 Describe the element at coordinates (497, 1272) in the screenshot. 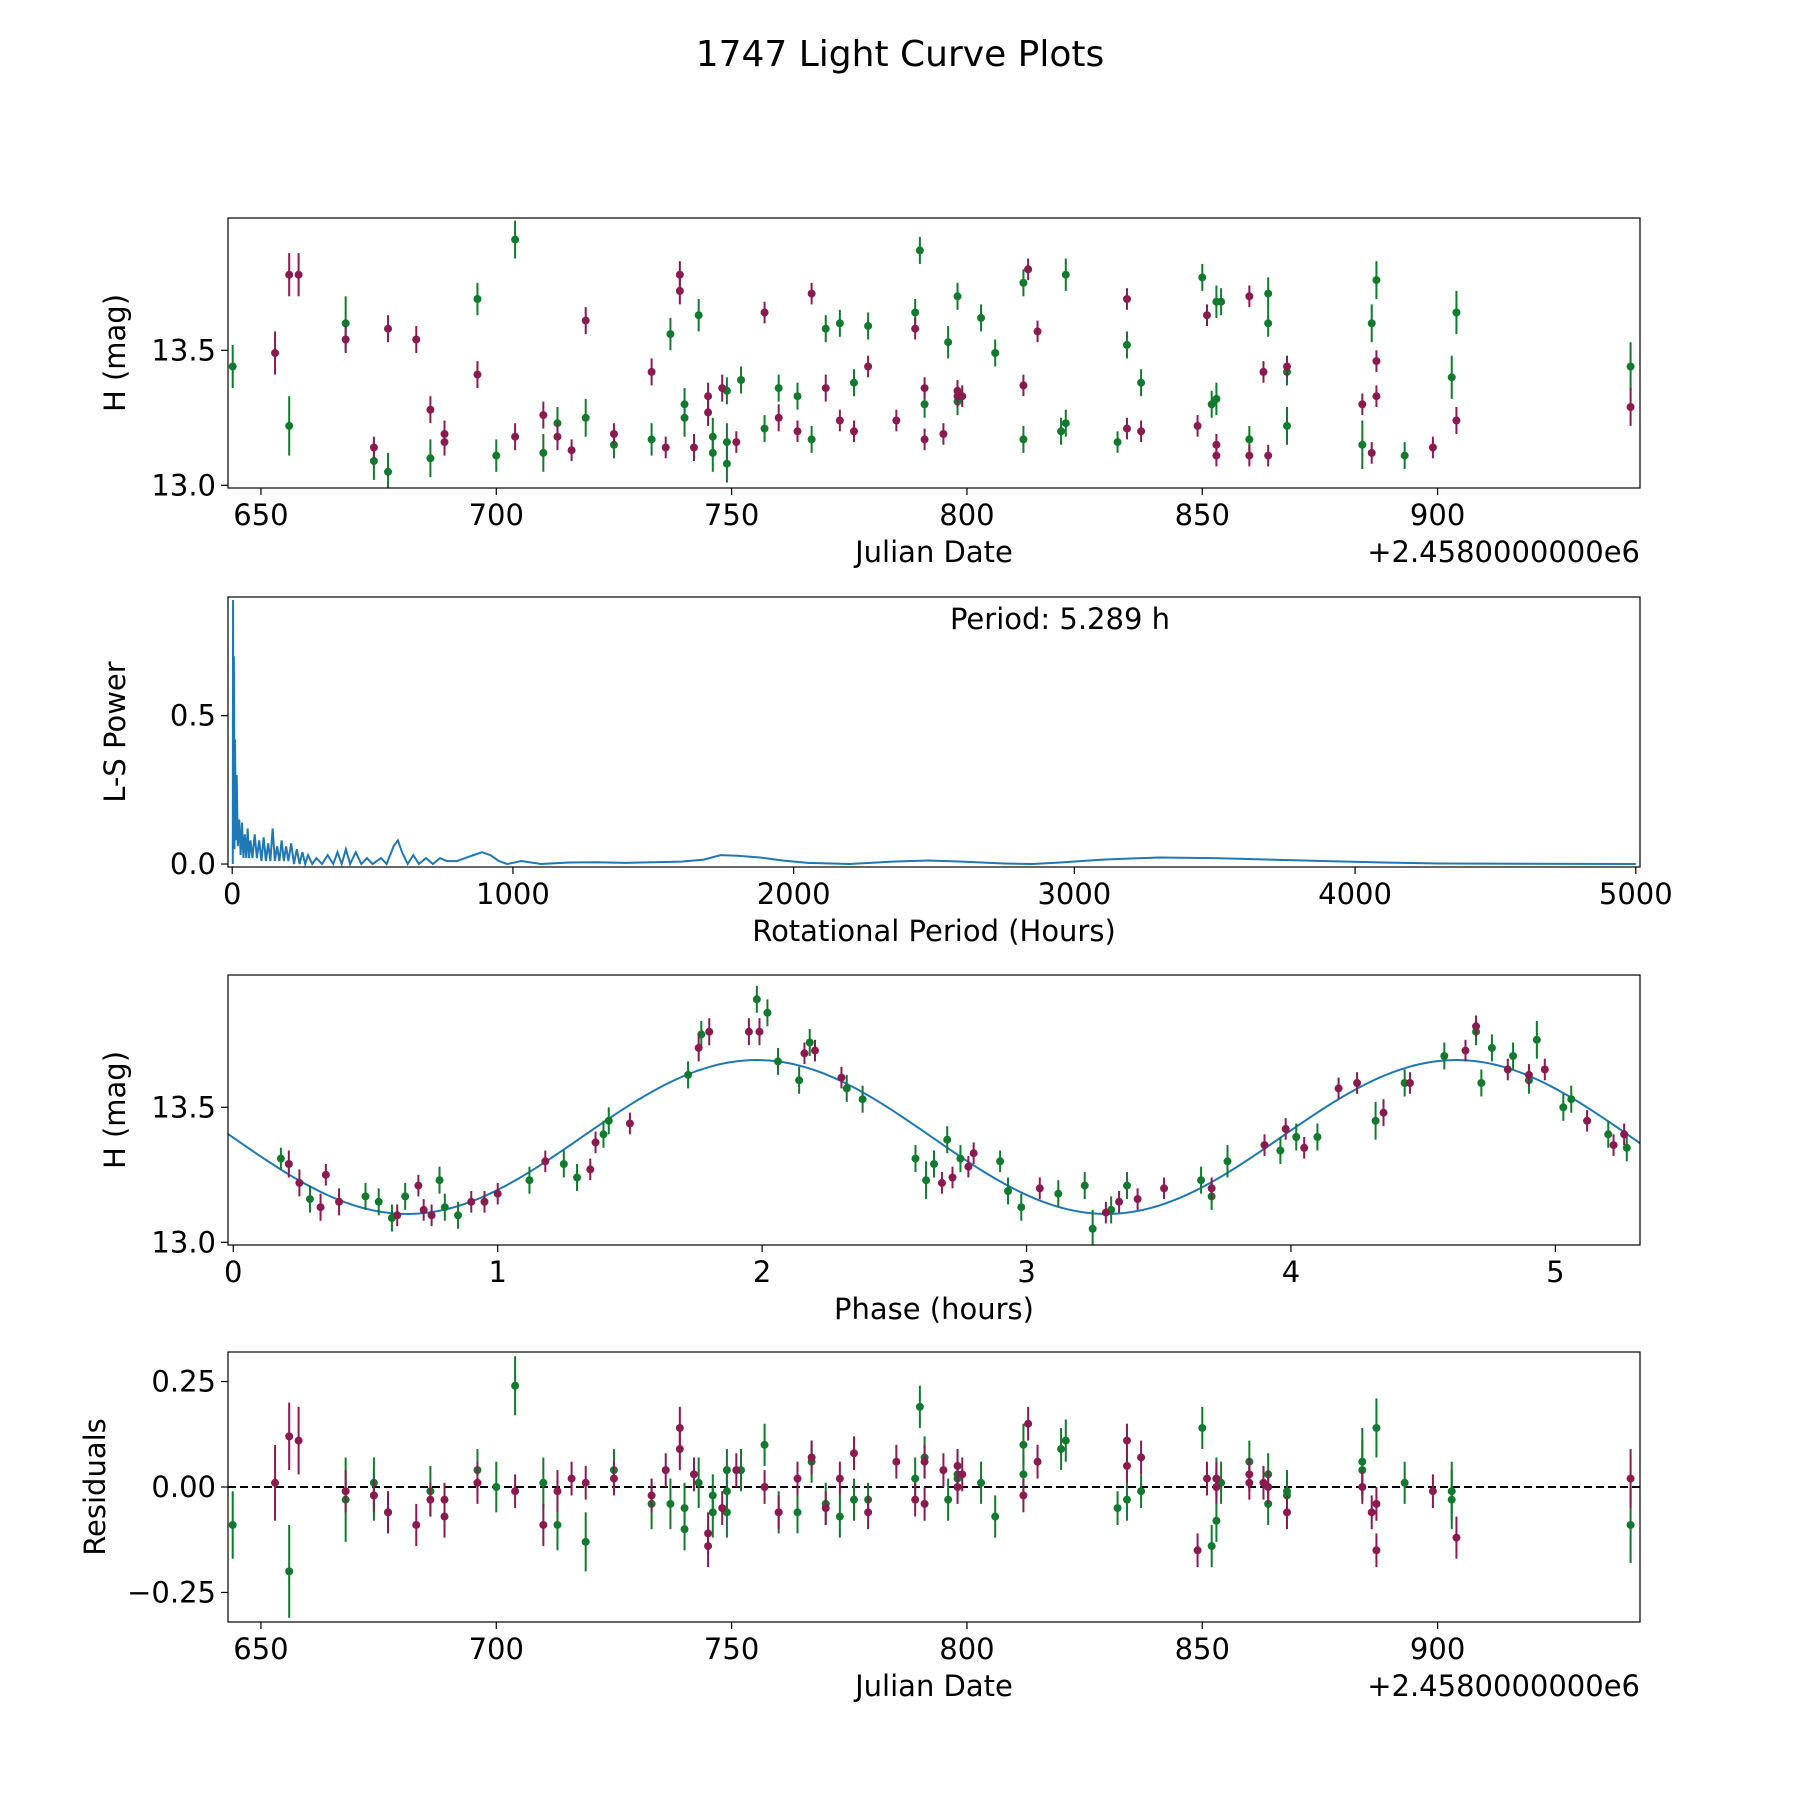

I see `x-tick-label: 1` at that location.